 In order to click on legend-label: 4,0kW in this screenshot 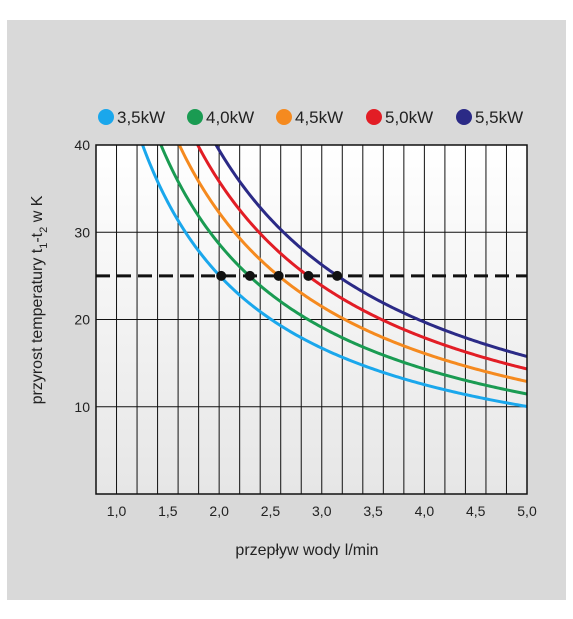, I will do `click(230, 117)`.